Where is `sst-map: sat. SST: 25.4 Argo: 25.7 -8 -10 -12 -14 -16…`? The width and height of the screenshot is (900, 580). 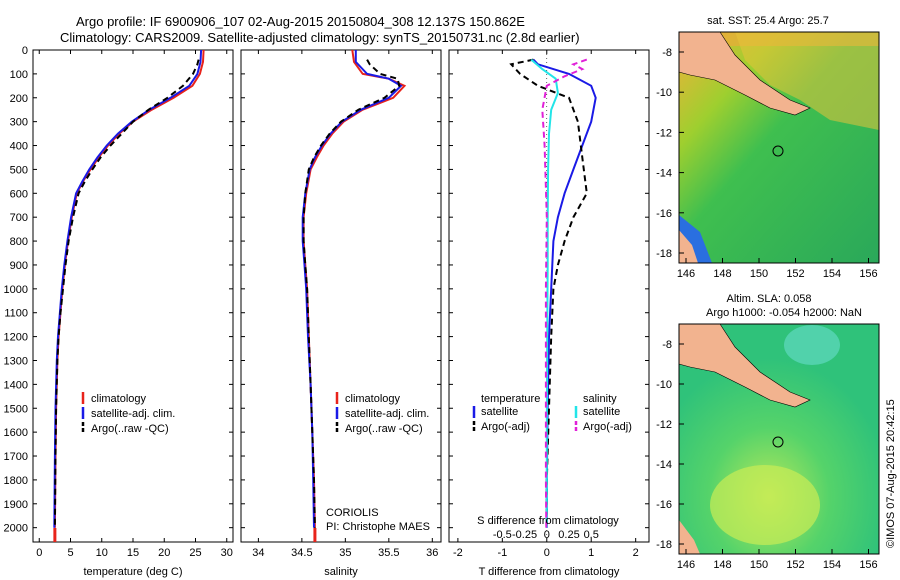 sst-map: sat. SST: 25.4 Argo: 25.7 -8 -10 -12 -14 -16… is located at coordinates (768, 147).